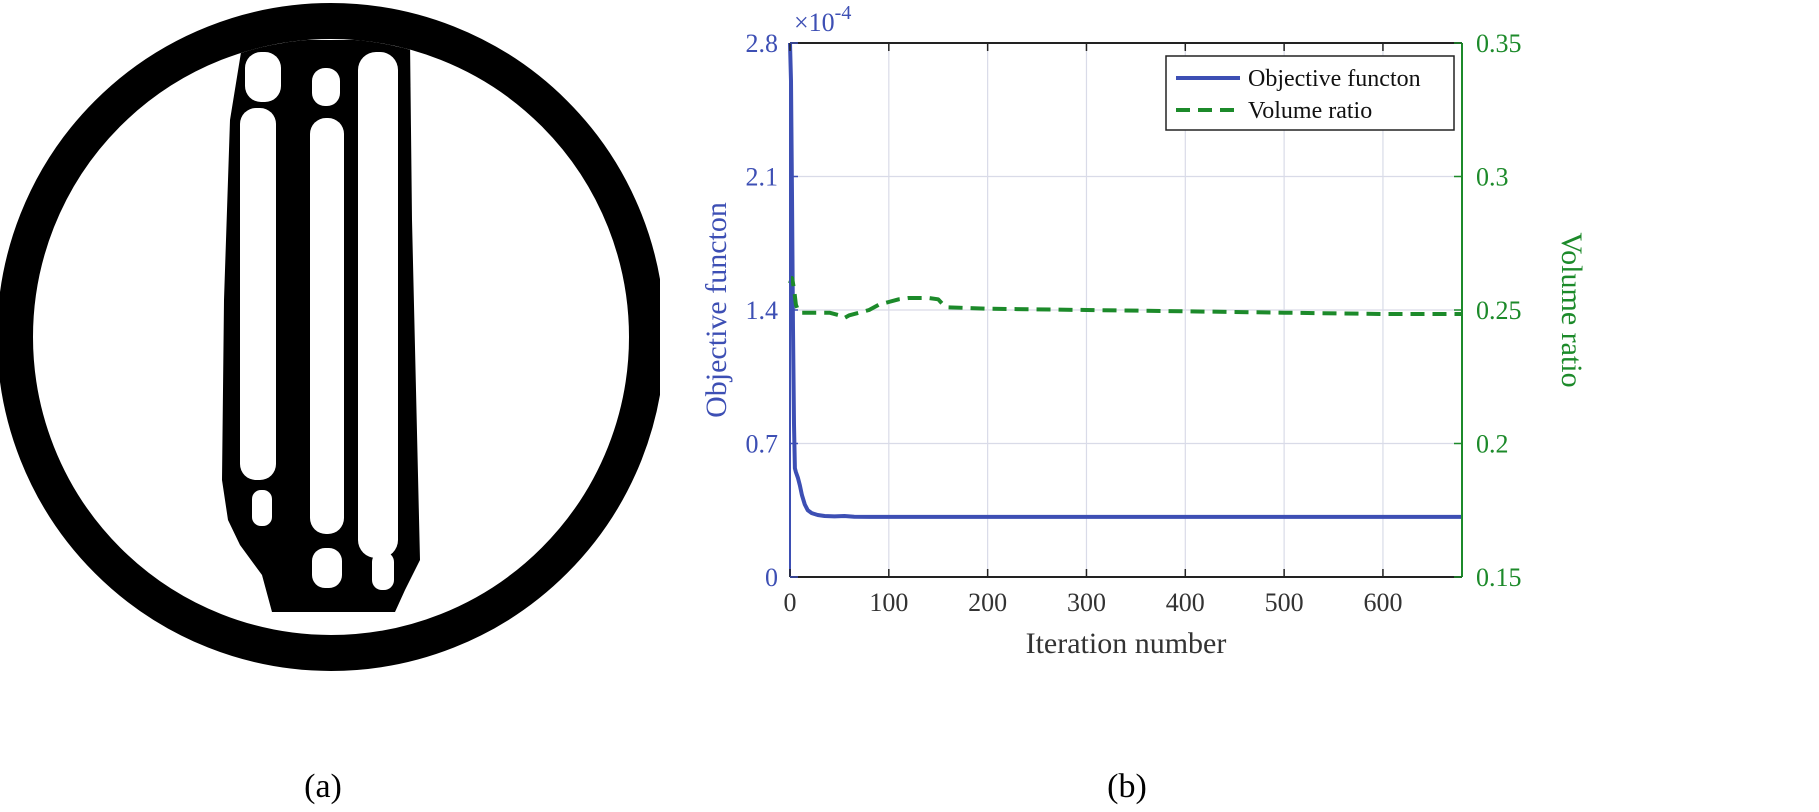 The width and height of the screenshot is (1819, 812). I want to click on y-right-tick-label: 0.3, so click(1492, 177).